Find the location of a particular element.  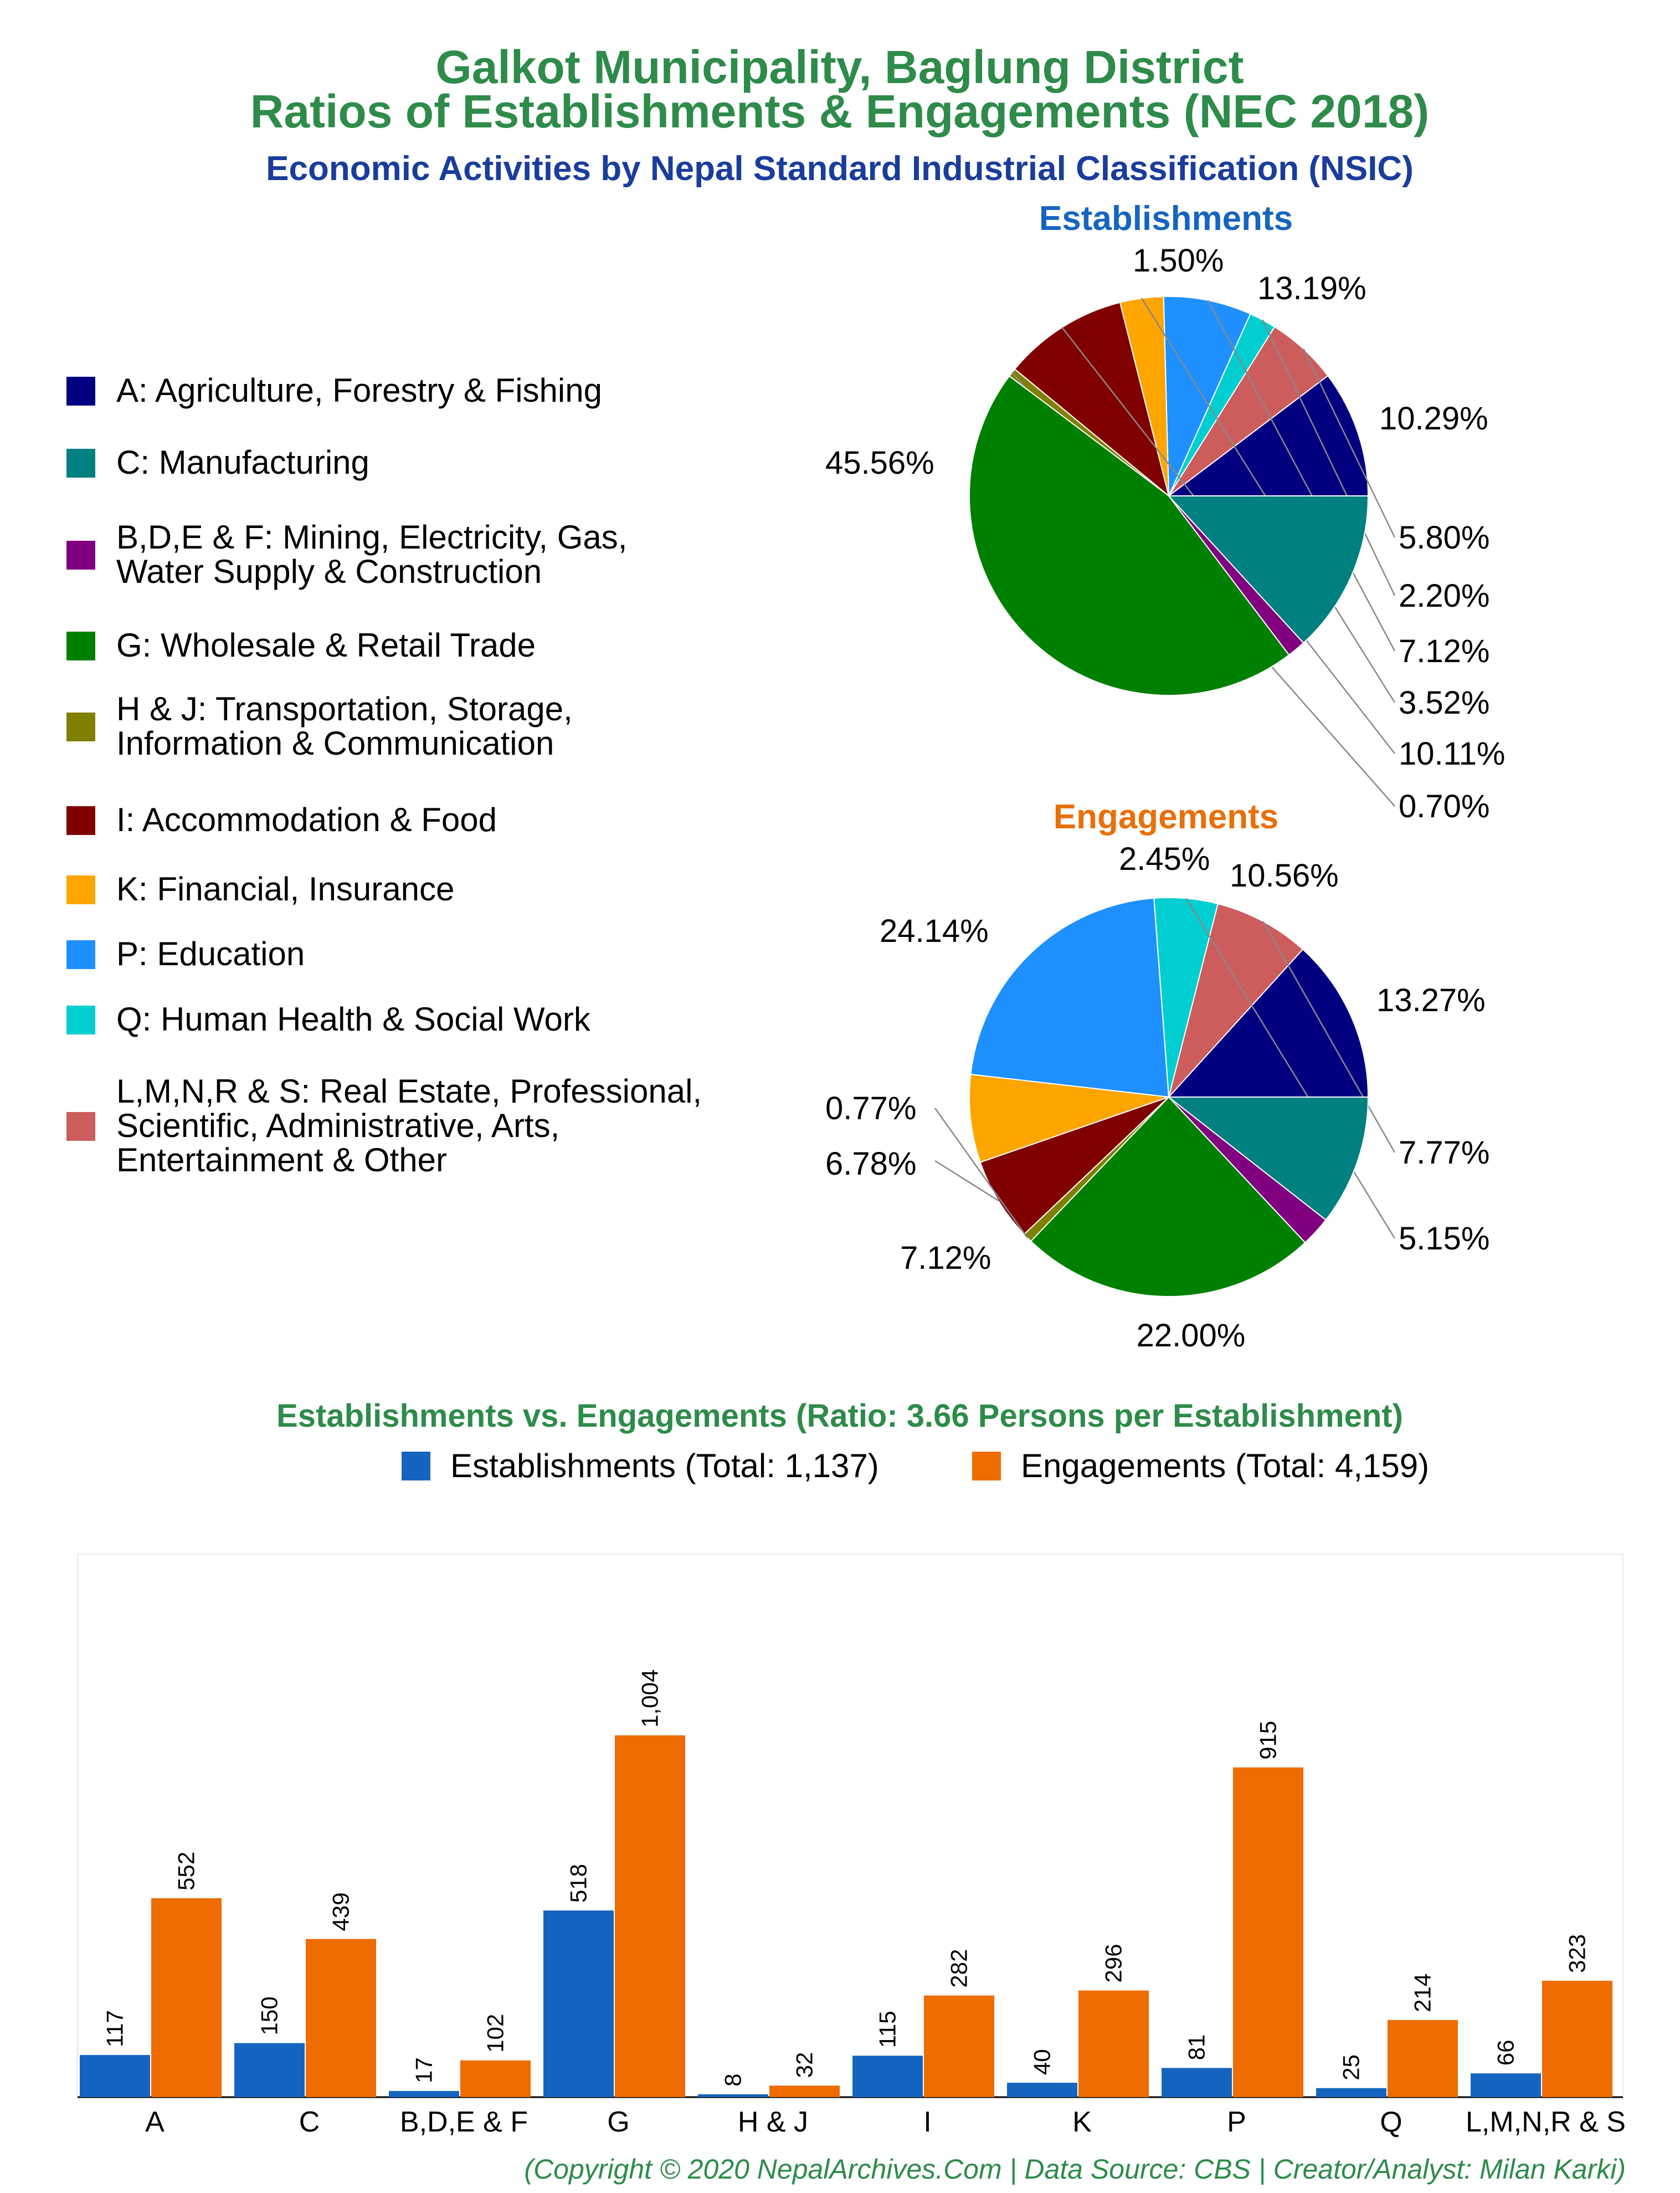

legend-label-b-d-e-f-line2: Water Supply & Construction is located at coordinates (329, 571).